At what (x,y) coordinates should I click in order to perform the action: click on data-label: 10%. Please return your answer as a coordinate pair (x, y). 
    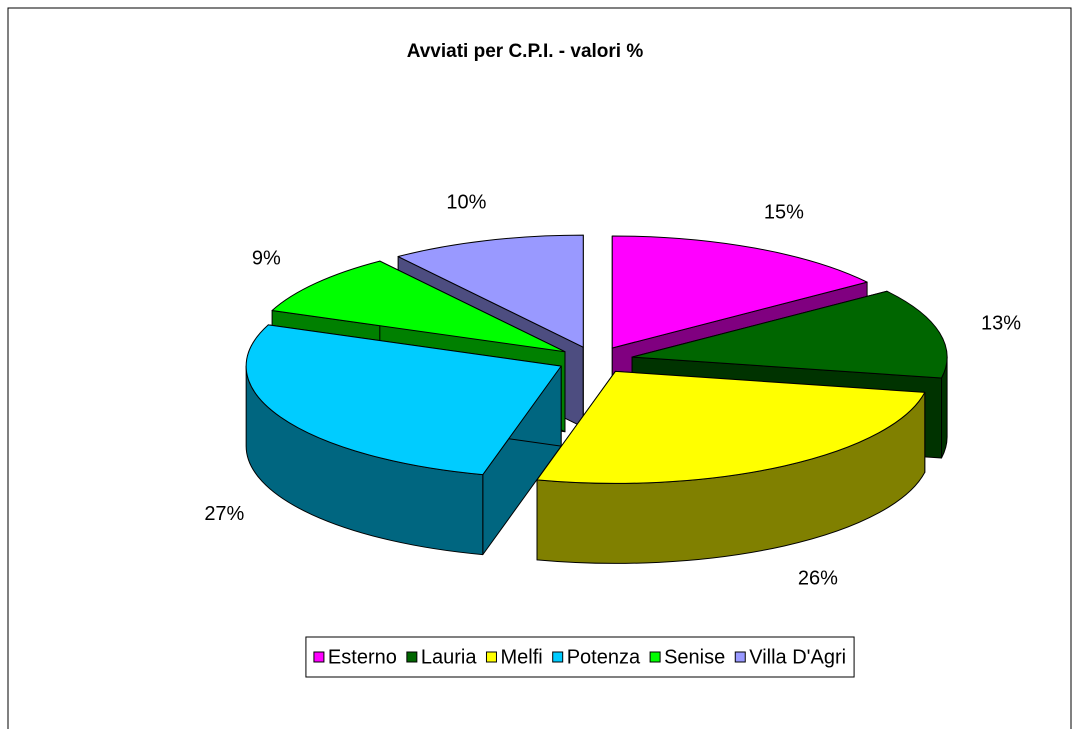
    Looking at the image, I should click on (466, 203).